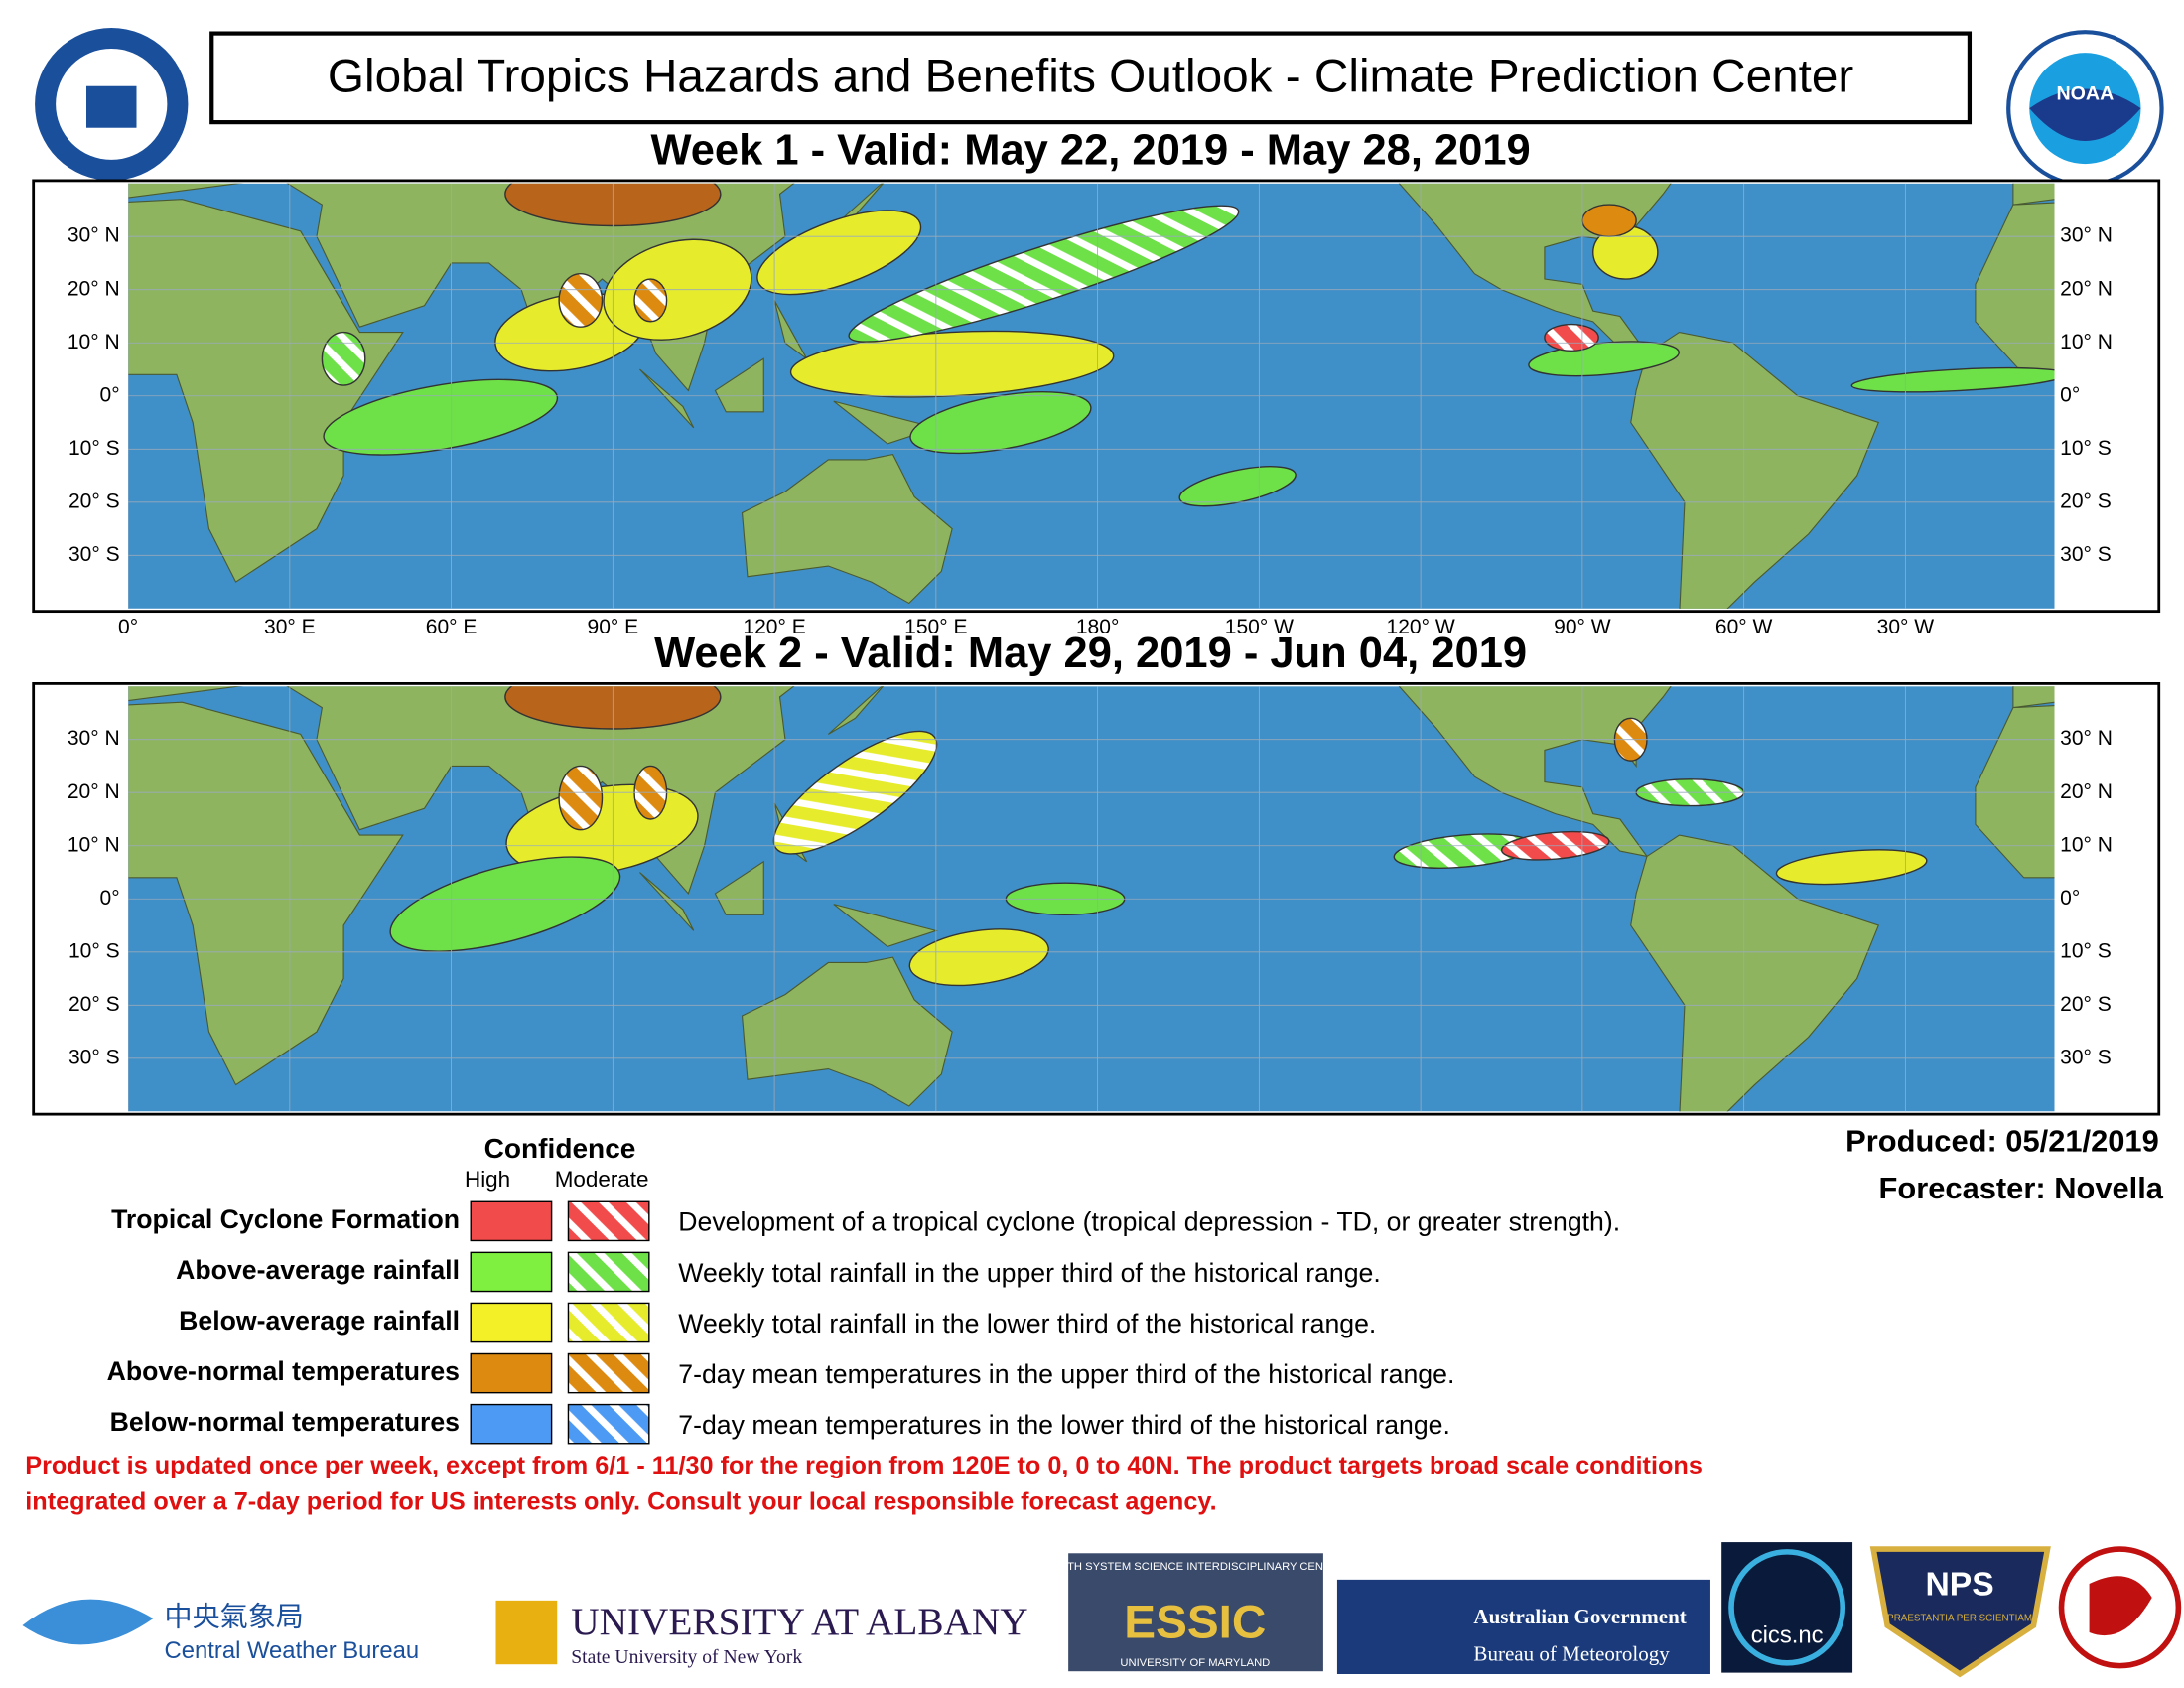 The width and height of the screenshot is (2184, 1688). What do you see at coordinates (935, 627) in the screenshot?
I see `lon-label: 150° E` at bounding box center [935, 627].